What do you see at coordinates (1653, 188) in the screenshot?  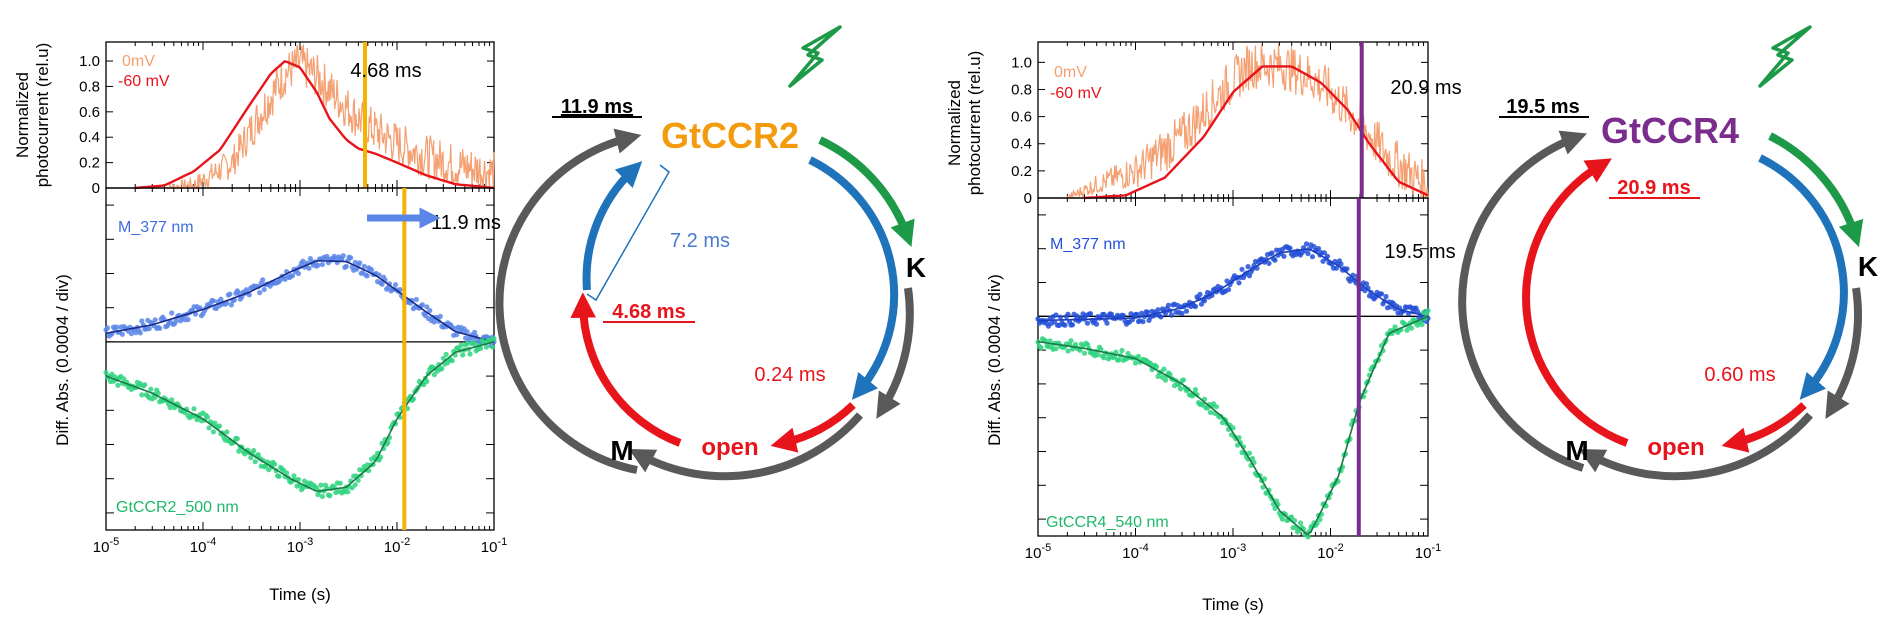 I see `inner-red-time-label-4: 20.9 ms` at bounding box center [1653, 188].